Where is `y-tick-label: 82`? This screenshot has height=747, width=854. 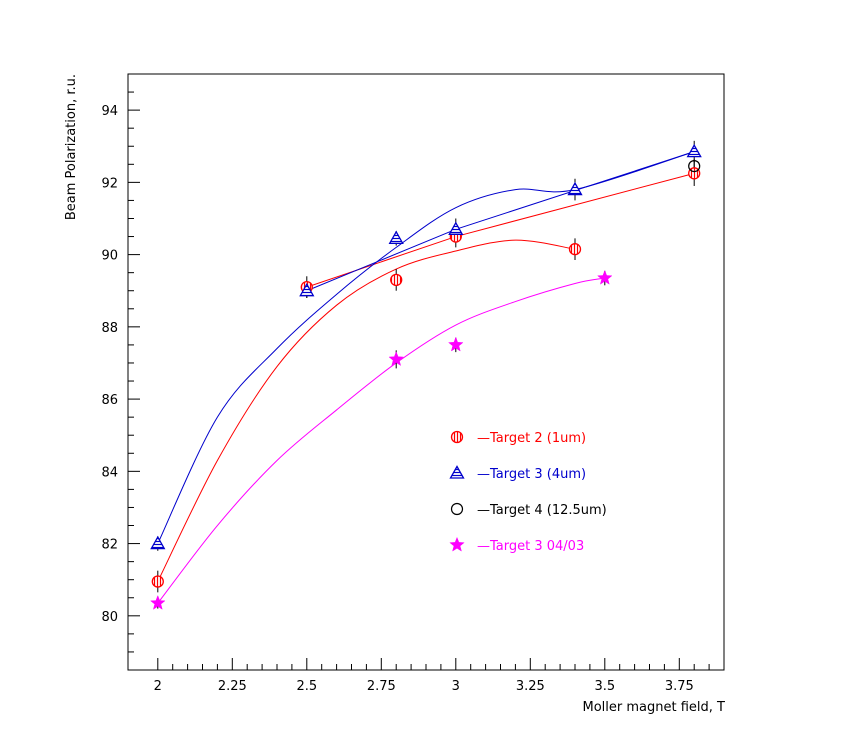
y-tick-label: 82 is located at coordinates (109, 545).